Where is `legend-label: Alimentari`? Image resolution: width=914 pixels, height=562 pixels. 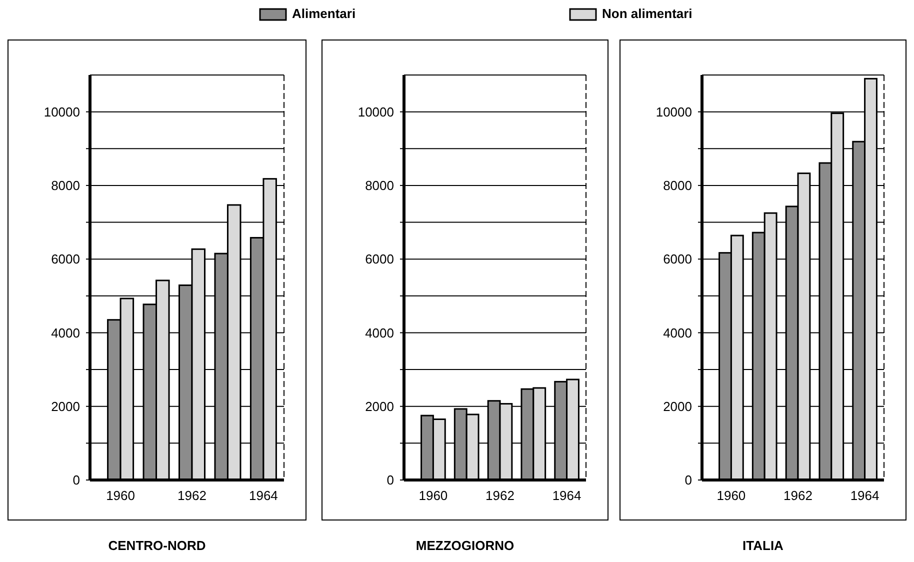
legend-label: Alimentari is located at coordinates (324, 13).